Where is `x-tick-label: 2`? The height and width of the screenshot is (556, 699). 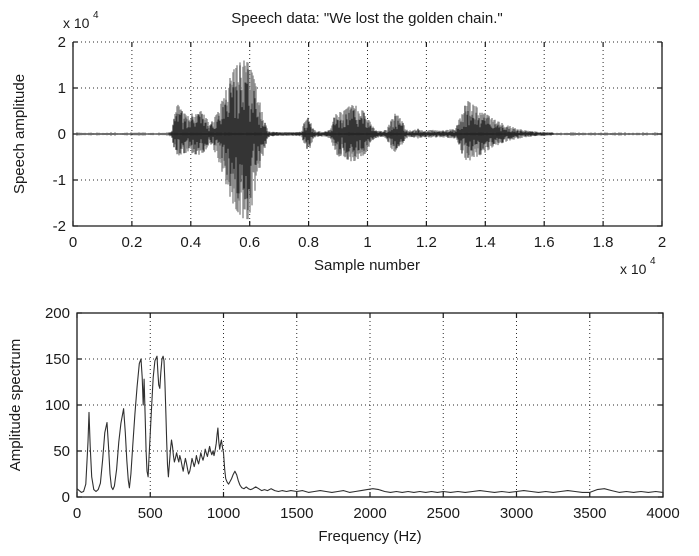
x-tick-label: 2 is located at coordinates (662, 242).